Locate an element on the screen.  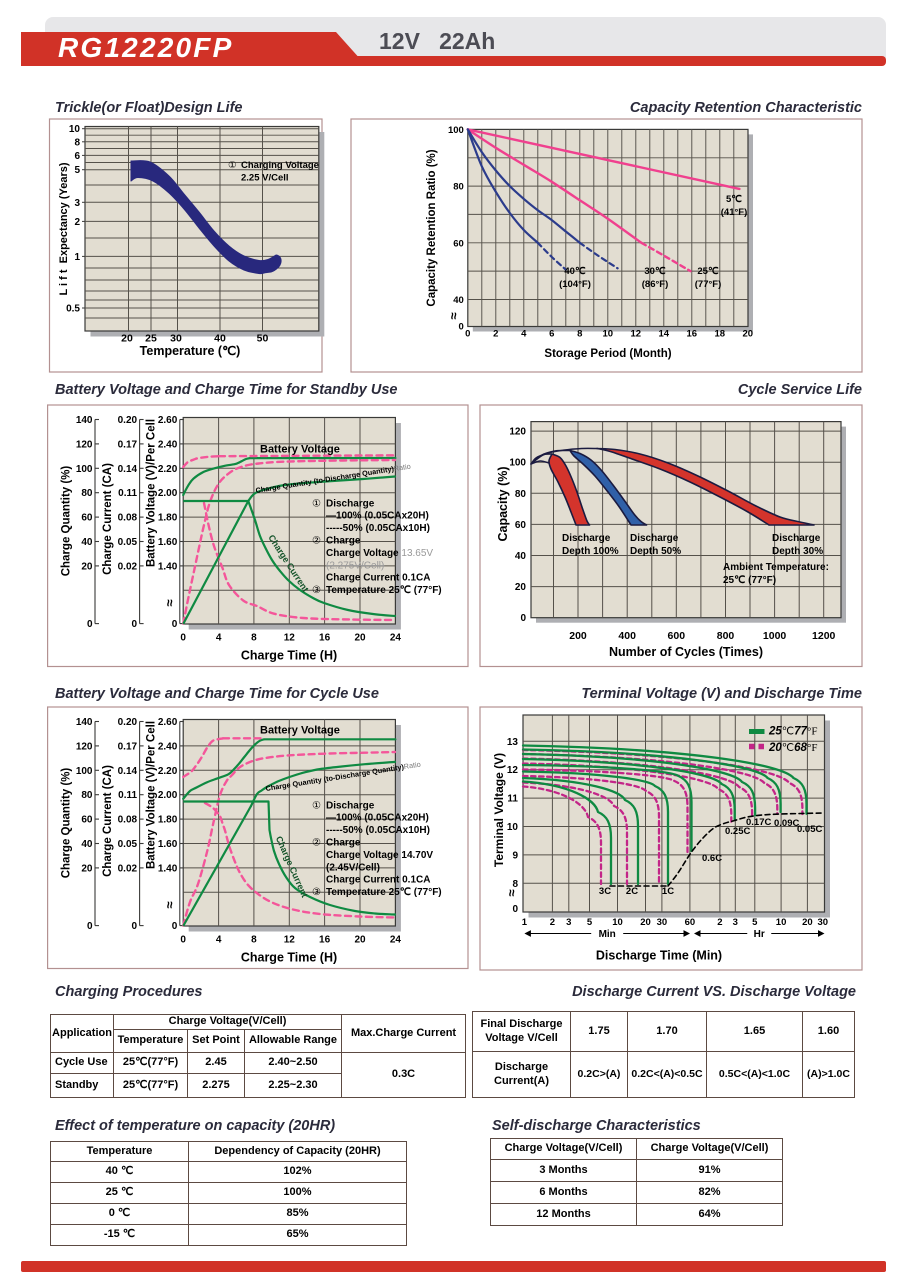
svg-text: 50 is located at coordinates (263, 339).